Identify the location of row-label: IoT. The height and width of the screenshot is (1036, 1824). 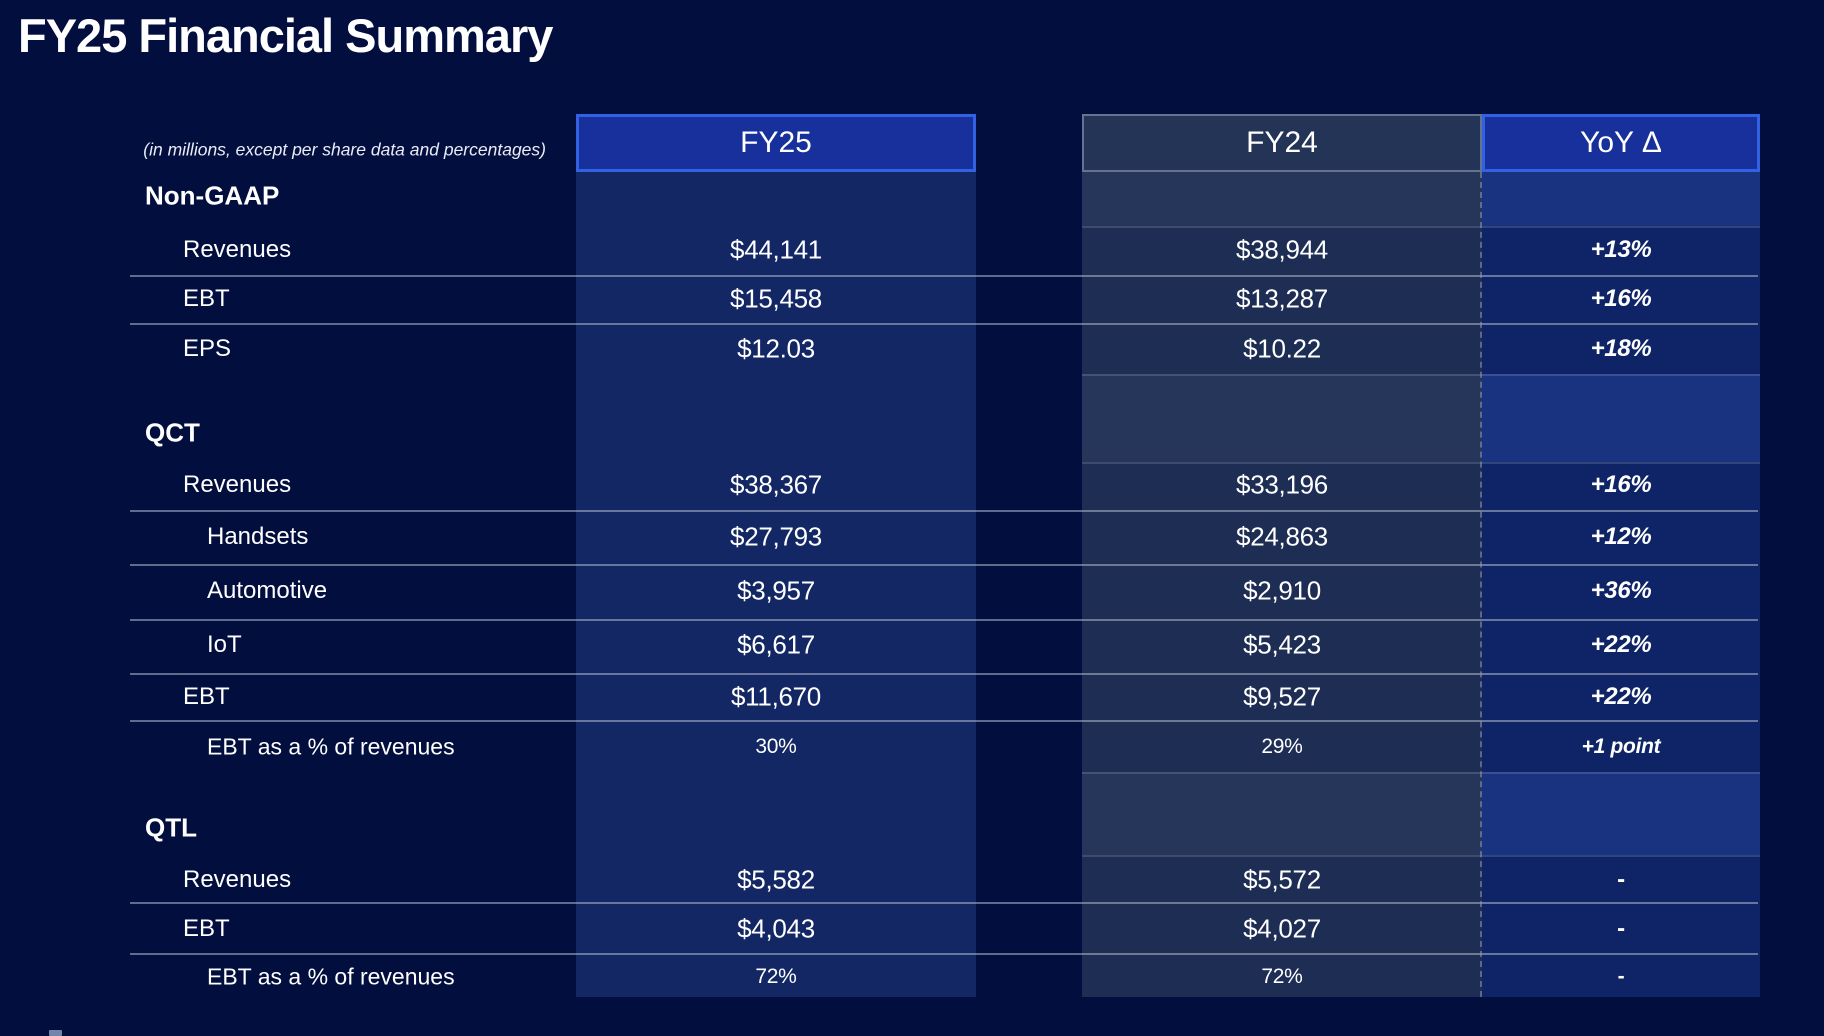
(224, 644).